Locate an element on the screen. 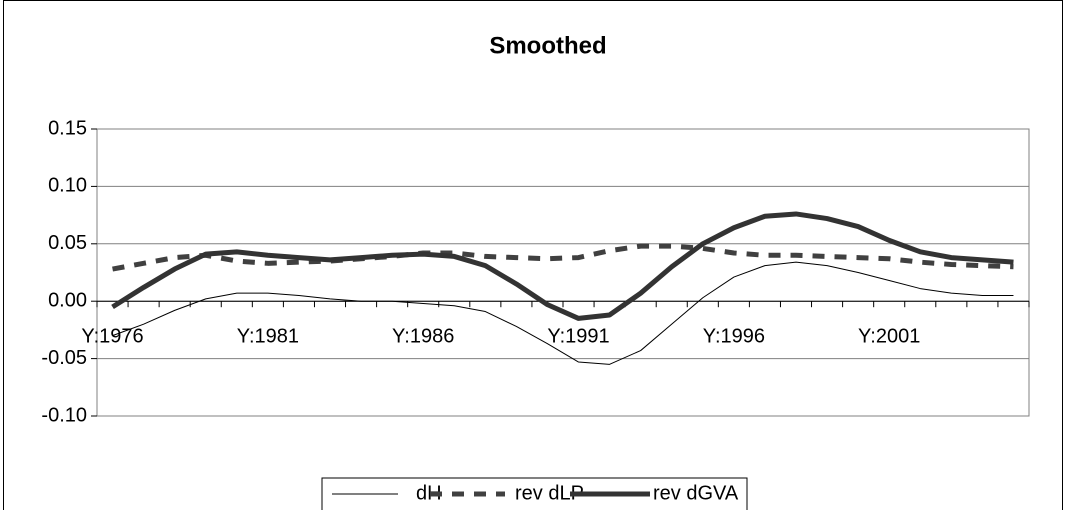 The height and width of the screenshot is (510, 1070). y-tick-label: 0.00 is located at coordinates (67, 300).